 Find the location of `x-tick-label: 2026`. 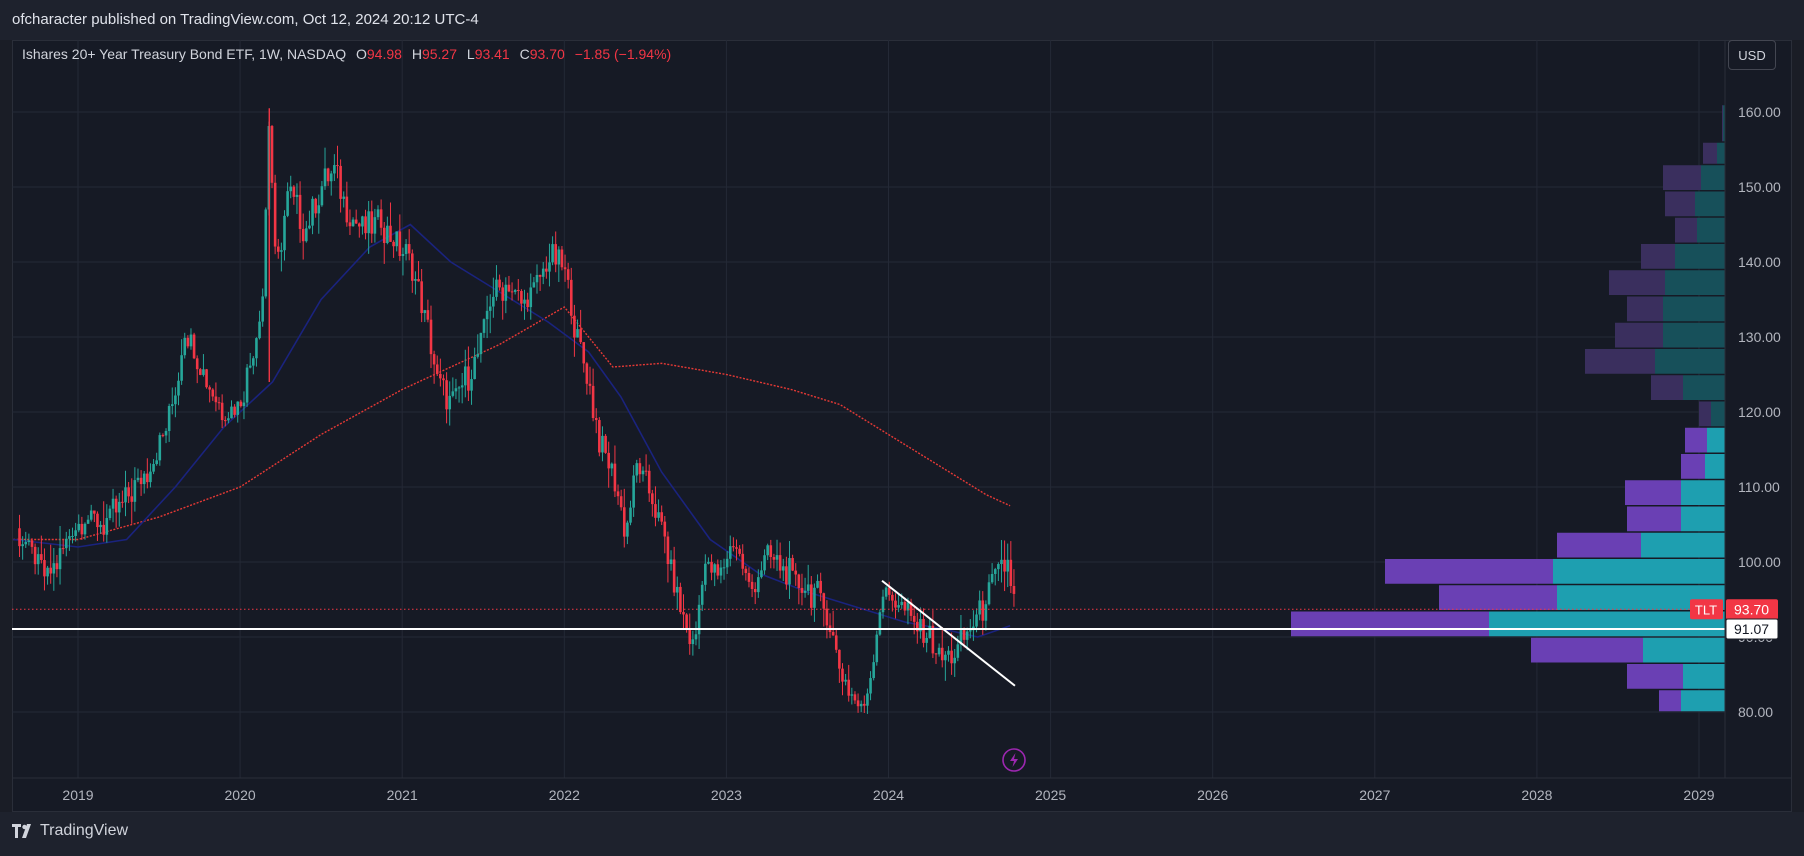

x-tick-label: 2026 is located at coordinates (1212, 795).